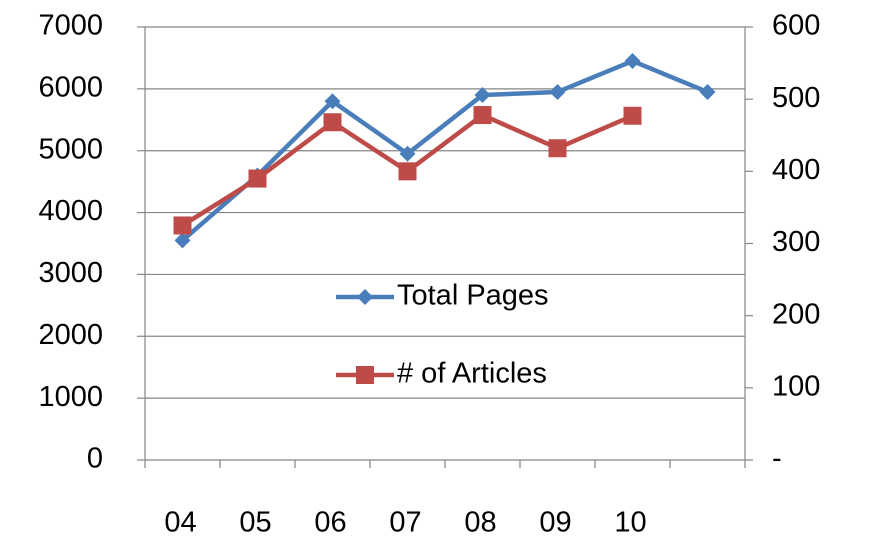 This screenshot has width=875, height=540. Describe the element at coordinates (796, 242) in the screenshot. I see `y2-tick-label: 300` at that location.